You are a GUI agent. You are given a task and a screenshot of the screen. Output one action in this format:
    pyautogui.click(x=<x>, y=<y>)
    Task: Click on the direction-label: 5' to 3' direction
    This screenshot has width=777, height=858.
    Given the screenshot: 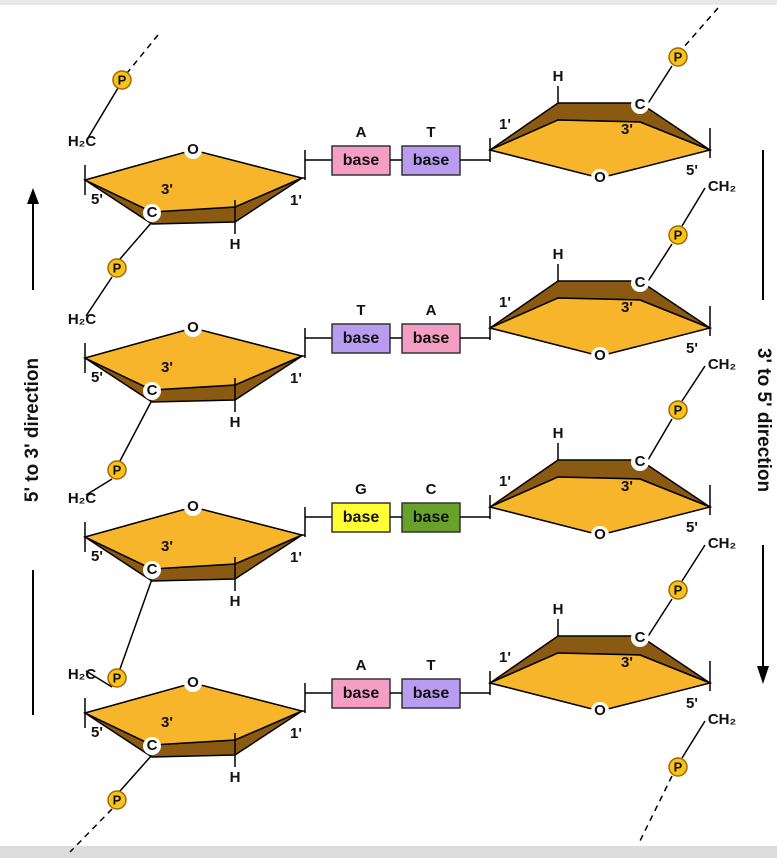 What is the action you would take?
    pyautogui.click(x=32, y=430)
    